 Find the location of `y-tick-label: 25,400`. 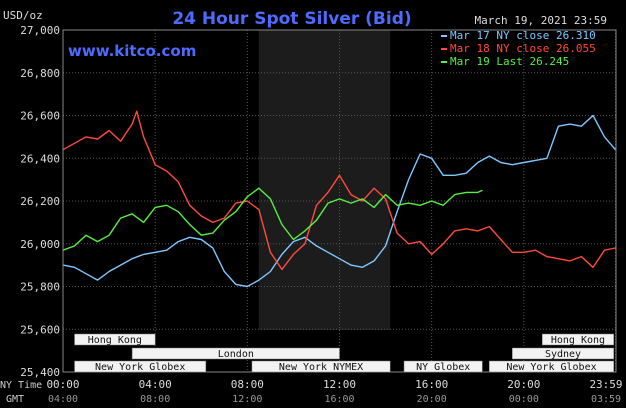

y-tick-label: 25,400 is located at coordinates (40, 372).